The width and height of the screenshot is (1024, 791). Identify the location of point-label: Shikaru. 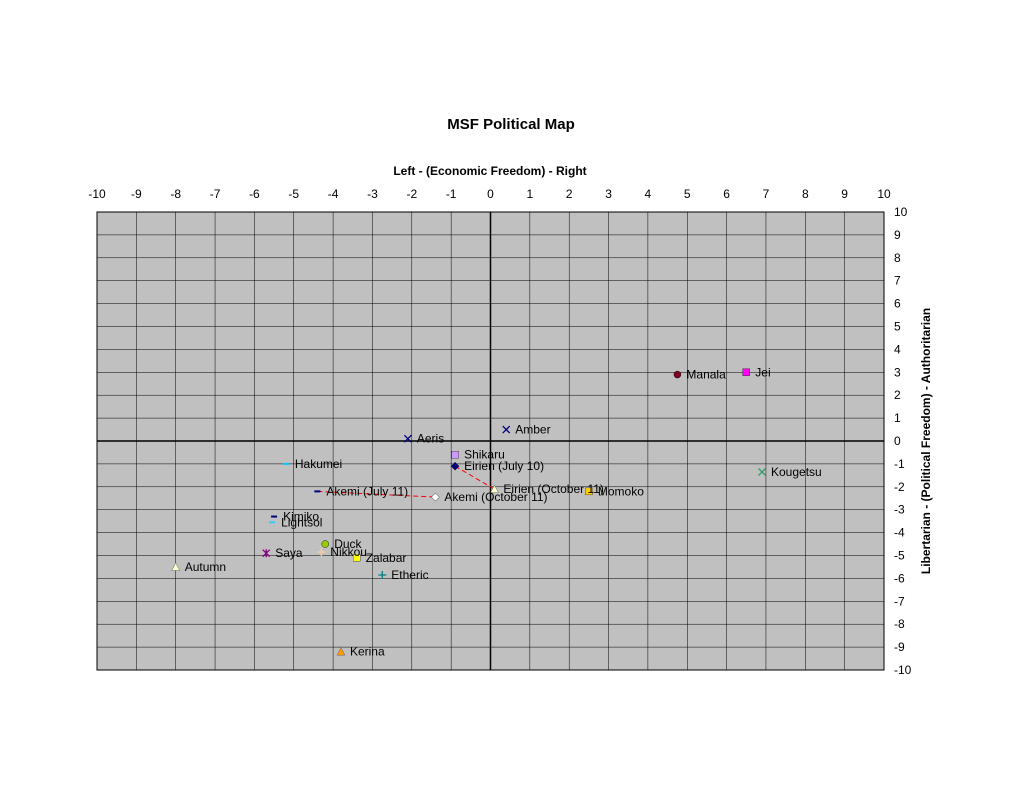
(484, 455).